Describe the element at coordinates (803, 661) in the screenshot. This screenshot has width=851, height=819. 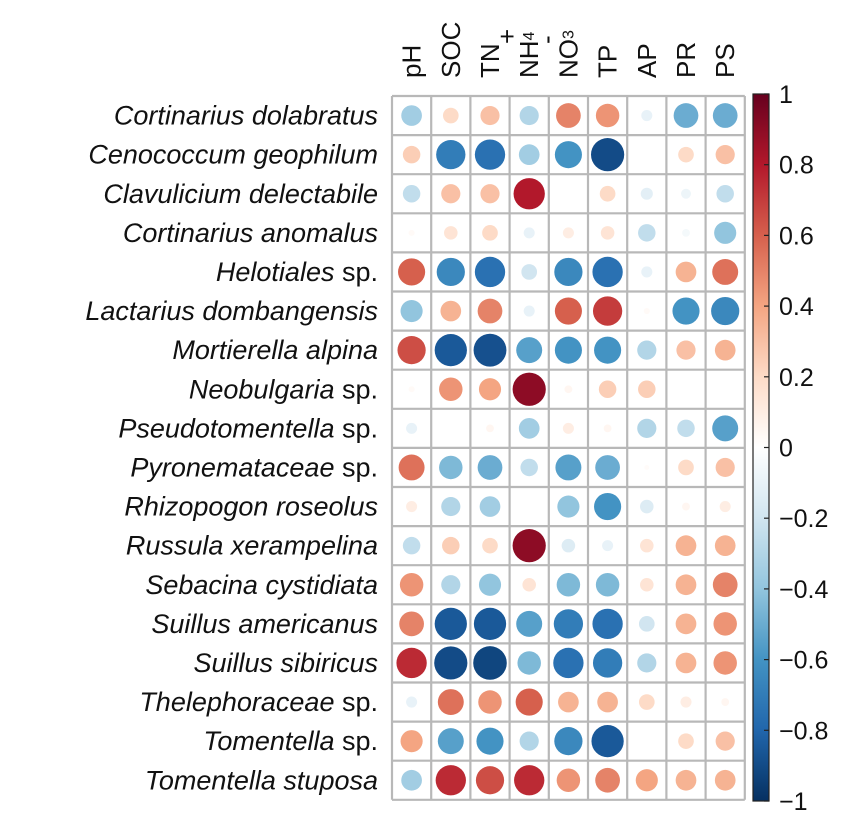
I see `colorbar-tick-label: −0.6` at that location.